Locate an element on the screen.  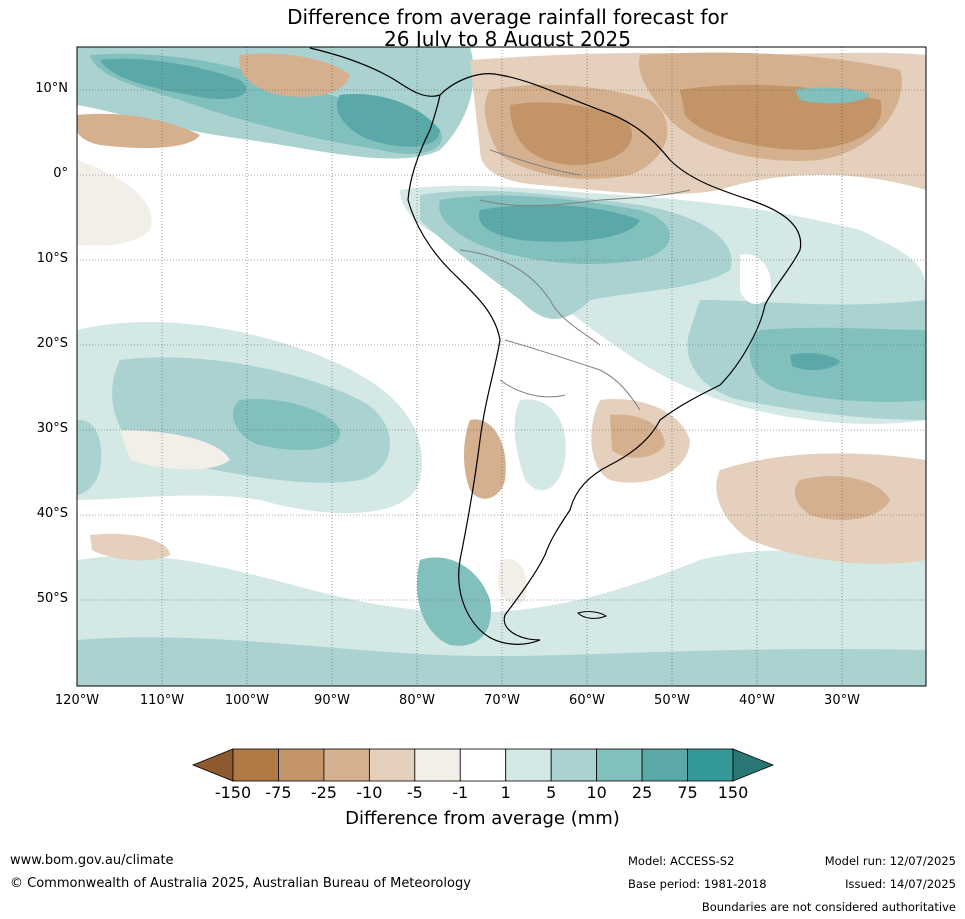
longitude-label: 100°W is located at coordinates (247, 700).